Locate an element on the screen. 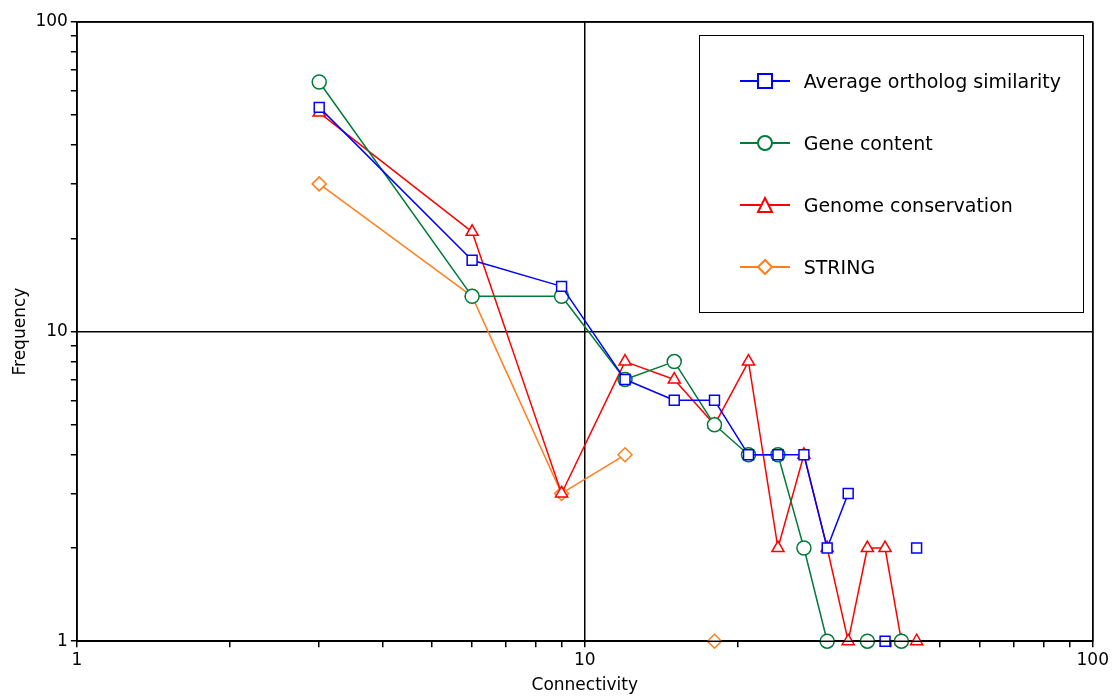 The width and height of the screenshot is (1120, 700). x-axis-title: Connectivity is located at coordinates (585, 684).